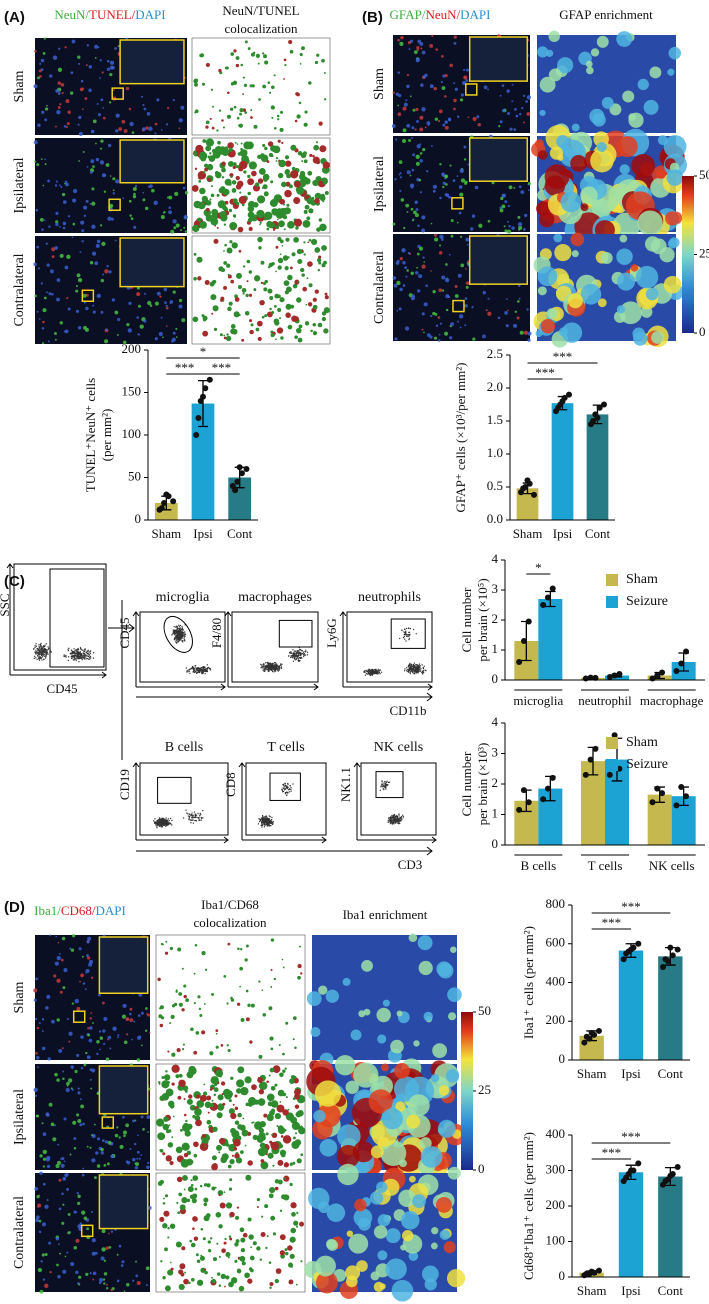 The image size is (709, 1304). What do you see at coordinates (108, 1122) in the screenshot?
I see `roi` at bounding box center [108, 1122].